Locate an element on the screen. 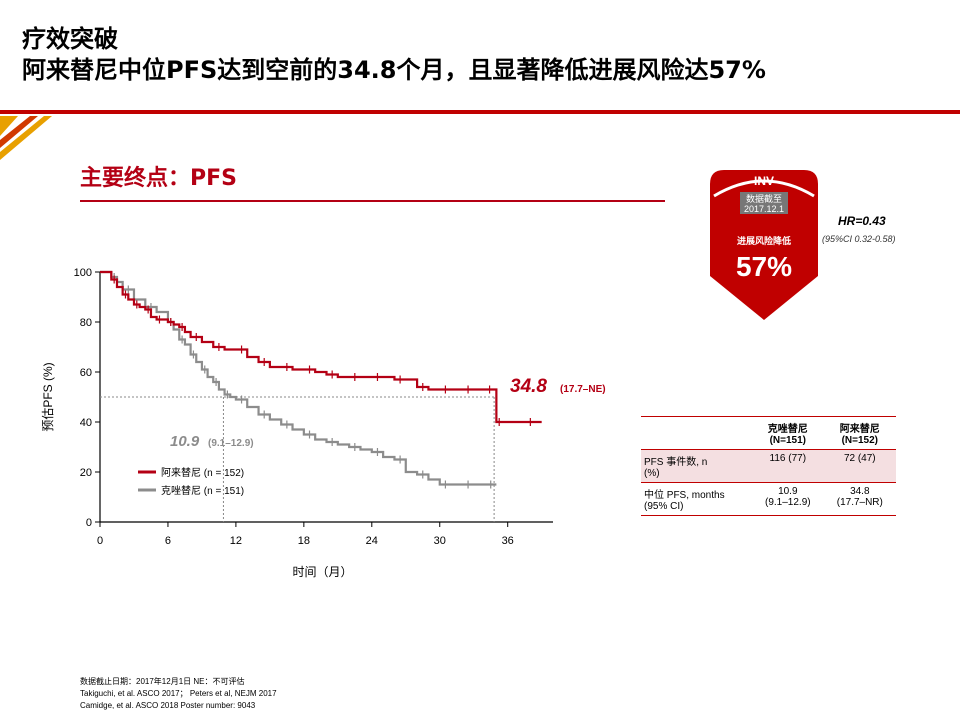  table-cell: 10.9 (9.1–12.9) is located at coordinates (788, 497).